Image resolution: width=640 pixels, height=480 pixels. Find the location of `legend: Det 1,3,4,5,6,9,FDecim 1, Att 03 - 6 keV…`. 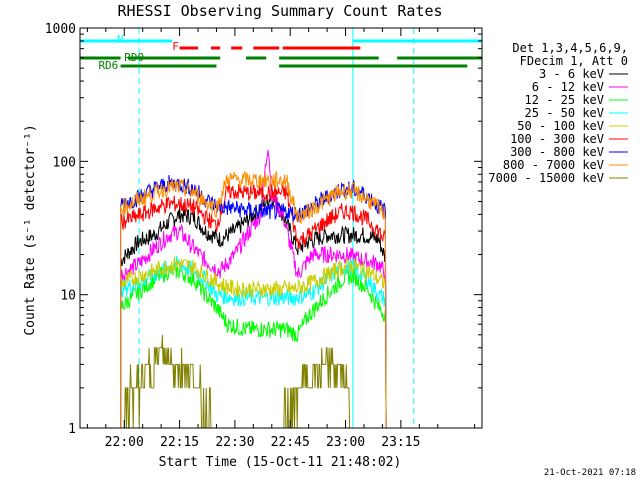

legend: Det 1,3,4,5,6,9,FDecim 1, Att 03 - 6 keV… is located at coordinates (558, 113).